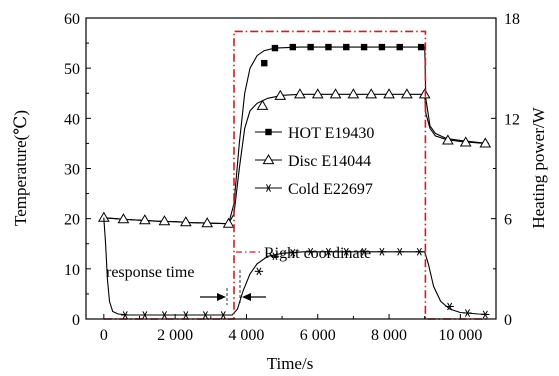  I want to click on x-tick-label: 4 000, so click(246, 335).